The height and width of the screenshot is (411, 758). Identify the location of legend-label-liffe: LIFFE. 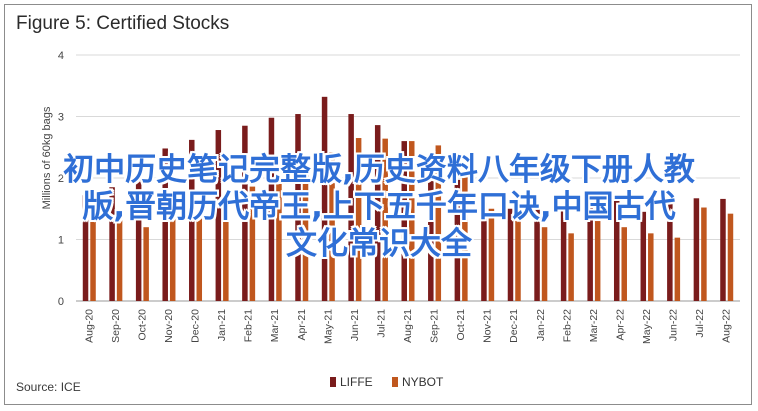
(356, 382).